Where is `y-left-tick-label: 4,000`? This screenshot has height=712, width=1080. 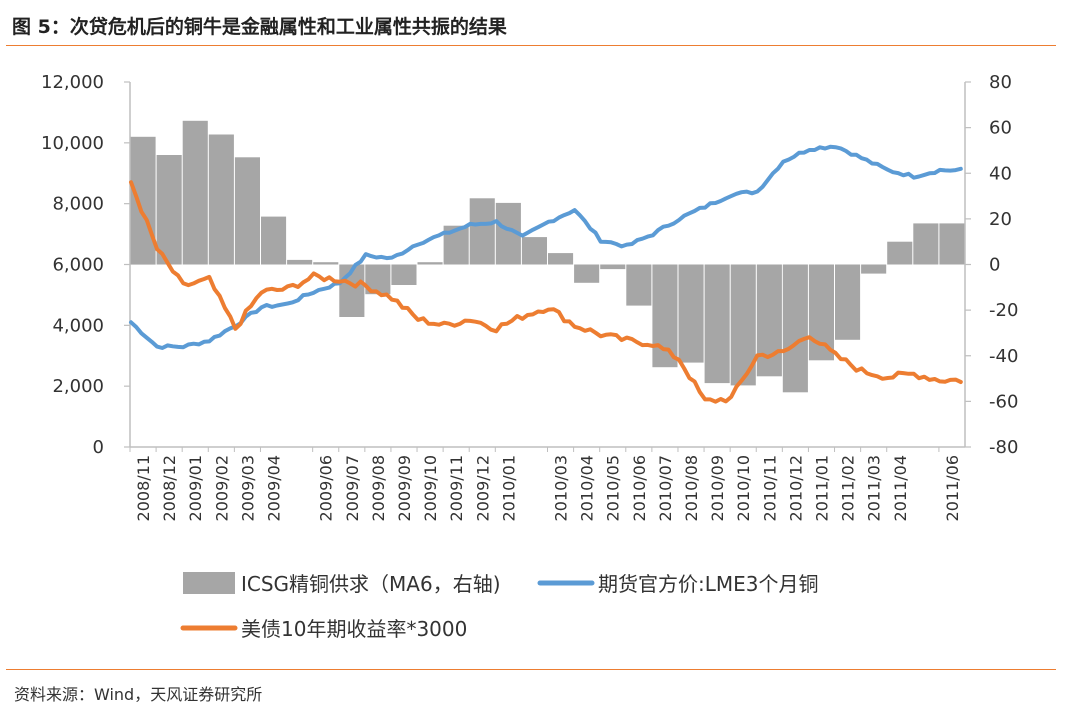 y-left-tick-label: 4,000 is located at coordinates (78, 325).